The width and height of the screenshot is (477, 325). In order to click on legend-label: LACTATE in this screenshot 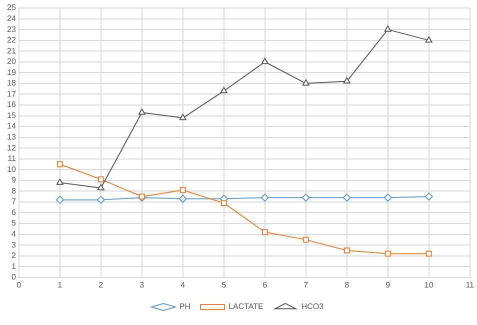, I will do `click(246, 307)`.